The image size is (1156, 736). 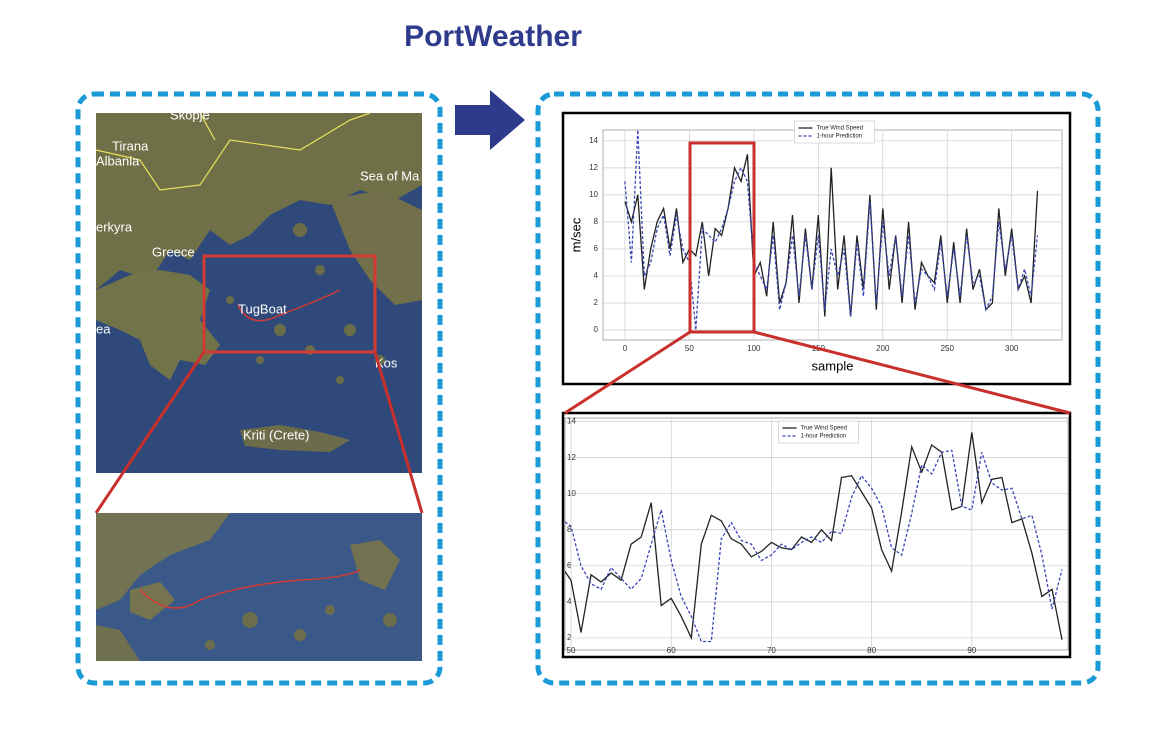 What do you see at coordinates (625, 348) in the screenshot?
I see `x-tick-label: 0` at bounding box center [625, 348].